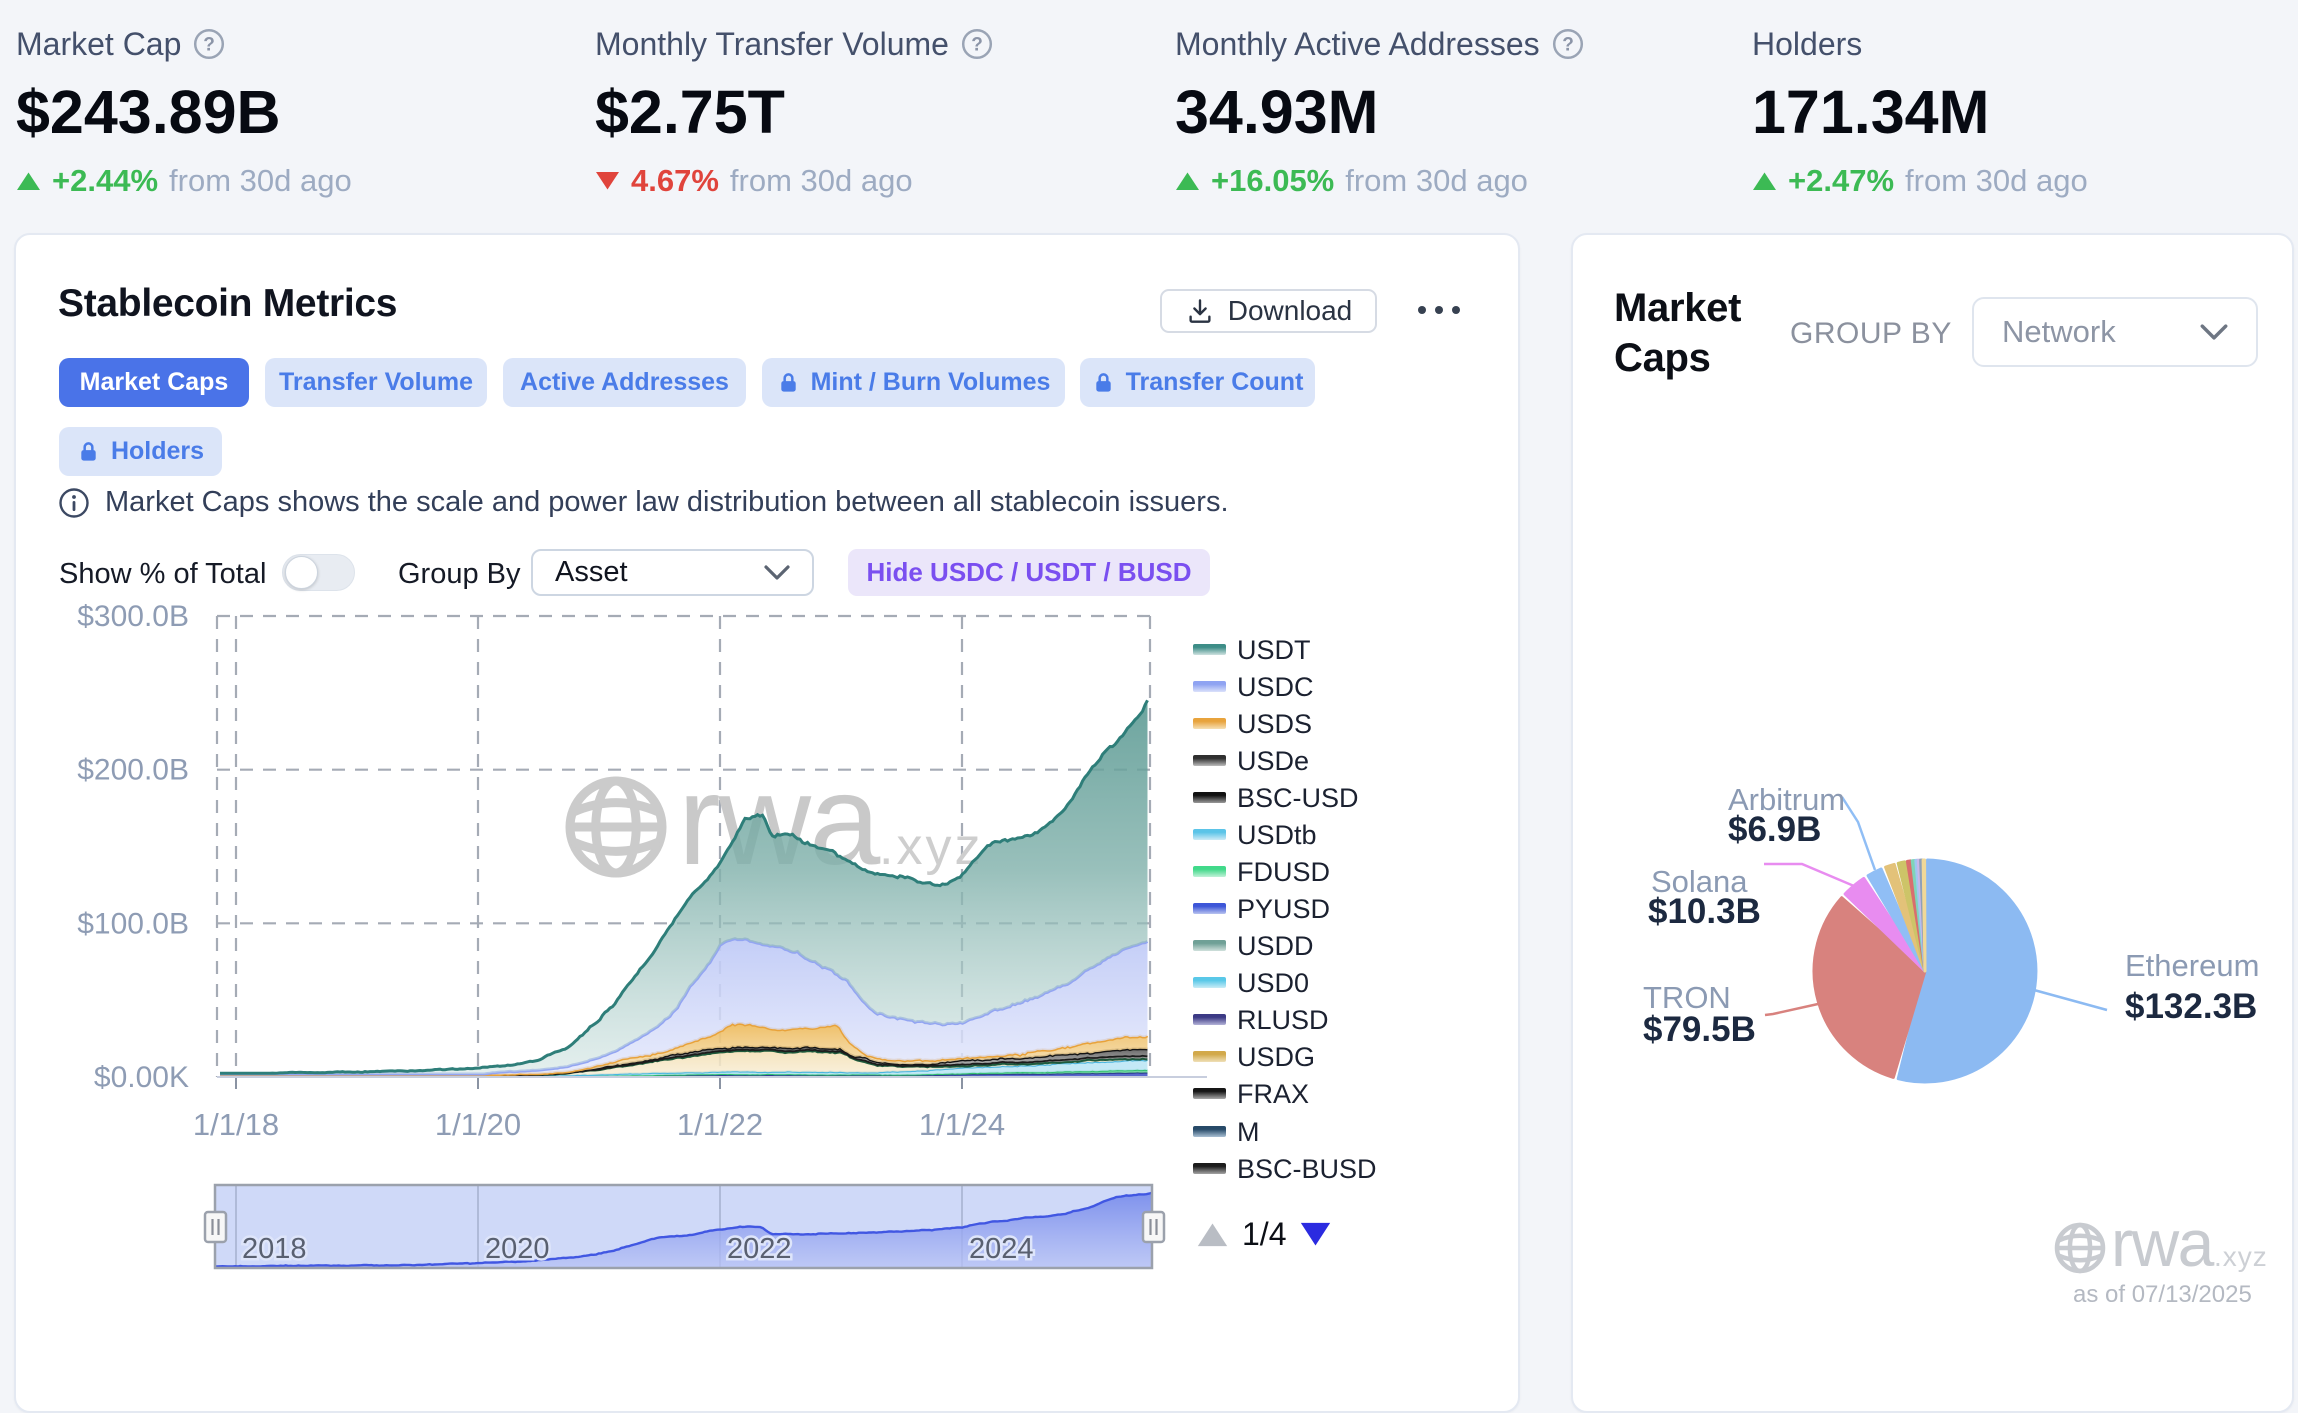 The image size is (2298, 1413). What do you see at coordinates (720, 1124) in the screenshot?
I see `svg-text: 1/1/22` at bounding box center [720, 1124].